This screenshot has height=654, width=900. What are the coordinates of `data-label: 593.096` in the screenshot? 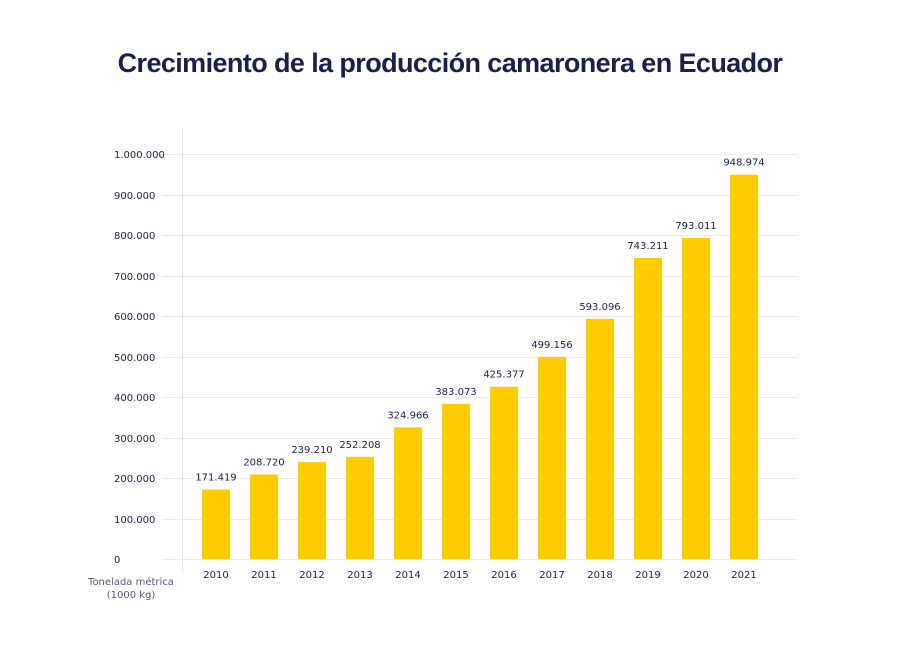 It's located at (599, 307).